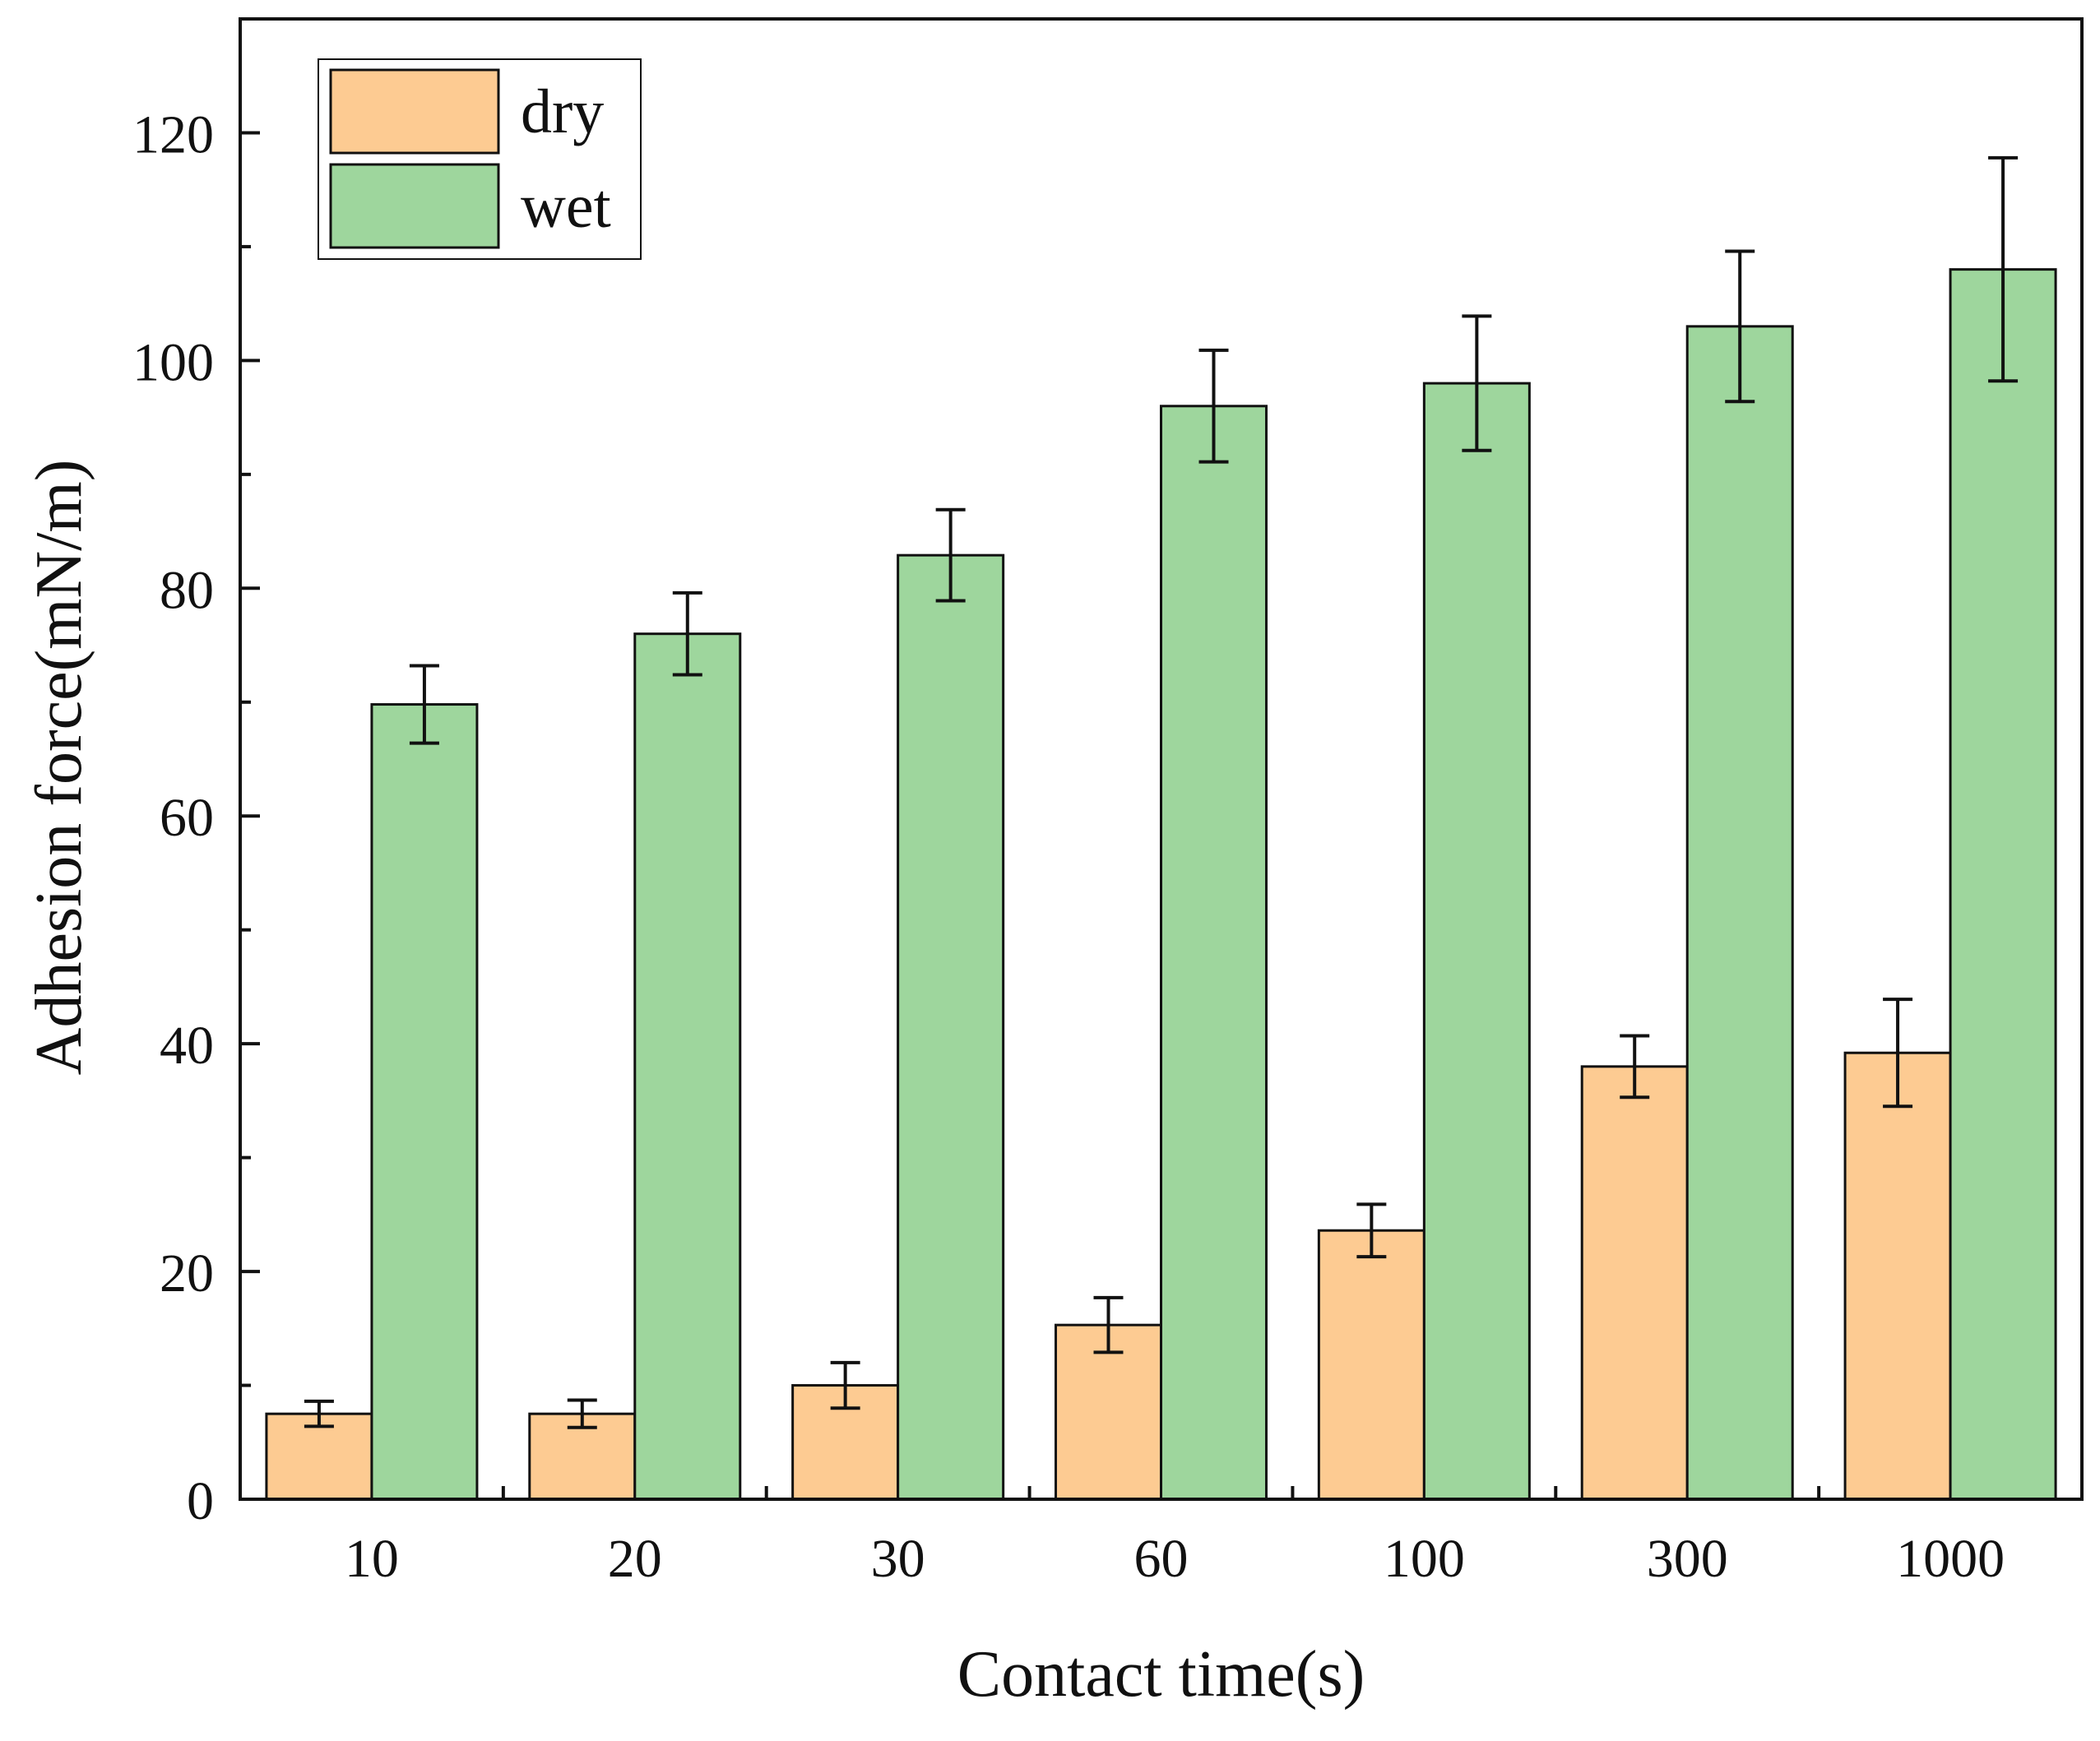 Image resolution: width=2100 pixels, height=1741 pixels. What do you see at coordinates (480, 159) in the screenshot?
I see `legend: dry wet` at bounding box center [480, 159].